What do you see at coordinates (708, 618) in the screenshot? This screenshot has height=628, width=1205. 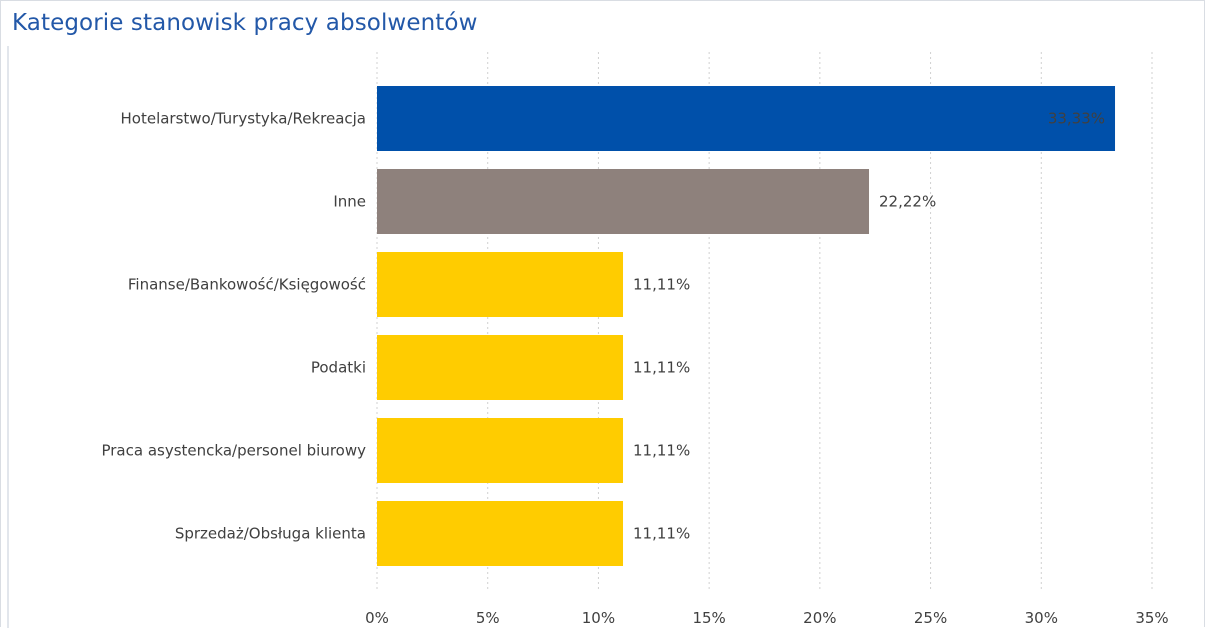 I see `x-tick-label: 15%` at bounding box center [708, 618].